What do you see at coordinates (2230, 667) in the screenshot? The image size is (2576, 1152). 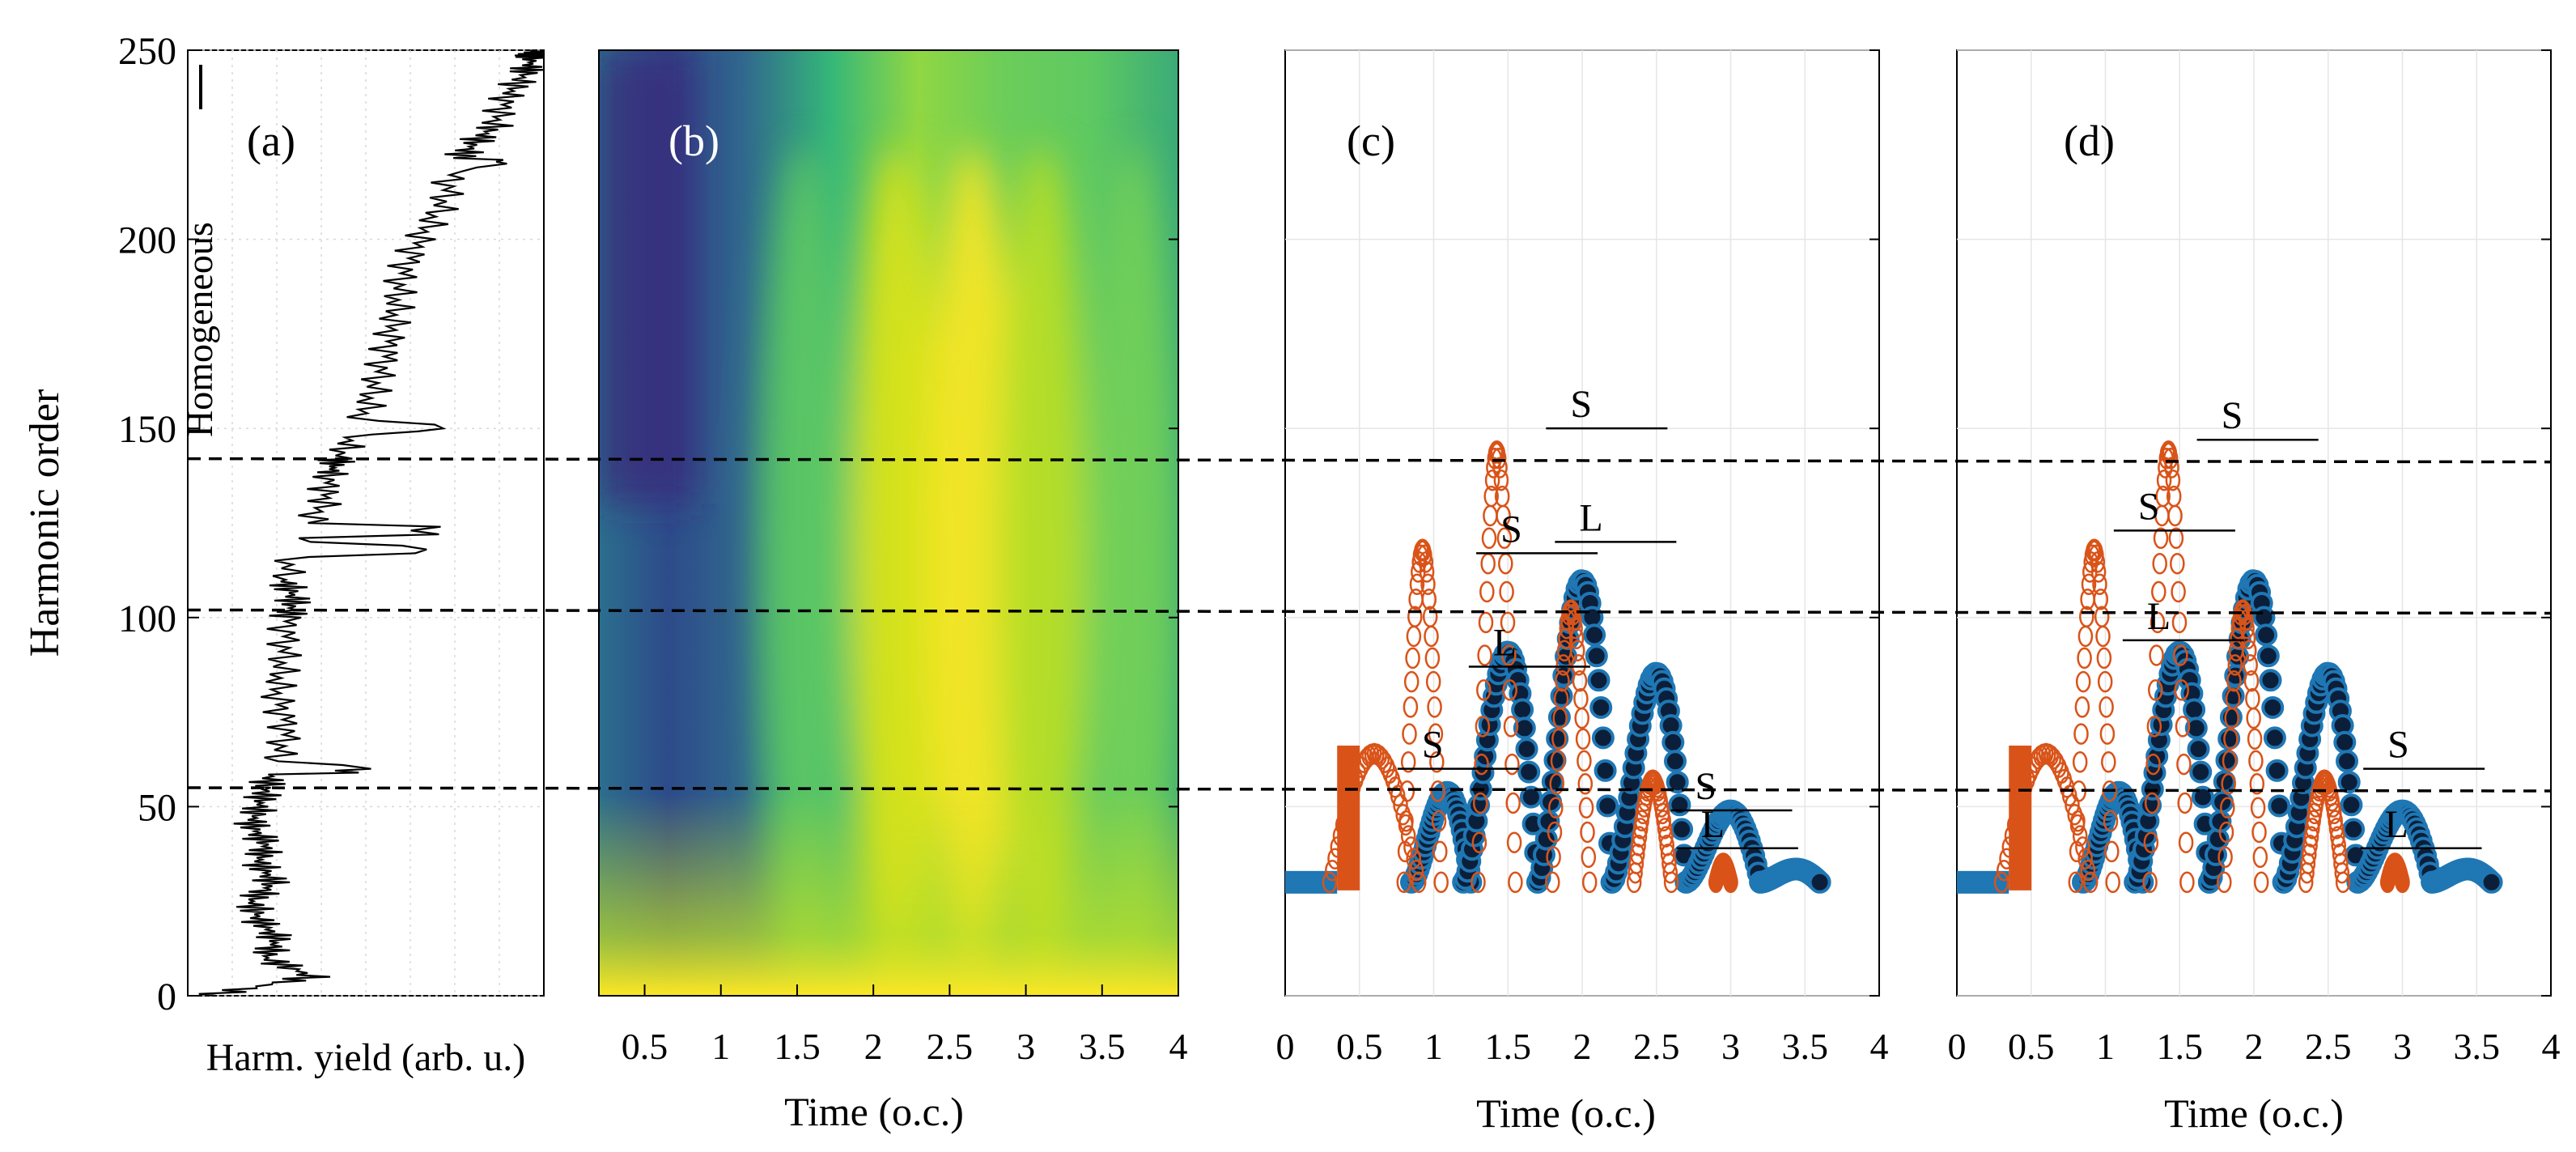 I see `panel-d-trajectories` at bounding box center [2230, 667].